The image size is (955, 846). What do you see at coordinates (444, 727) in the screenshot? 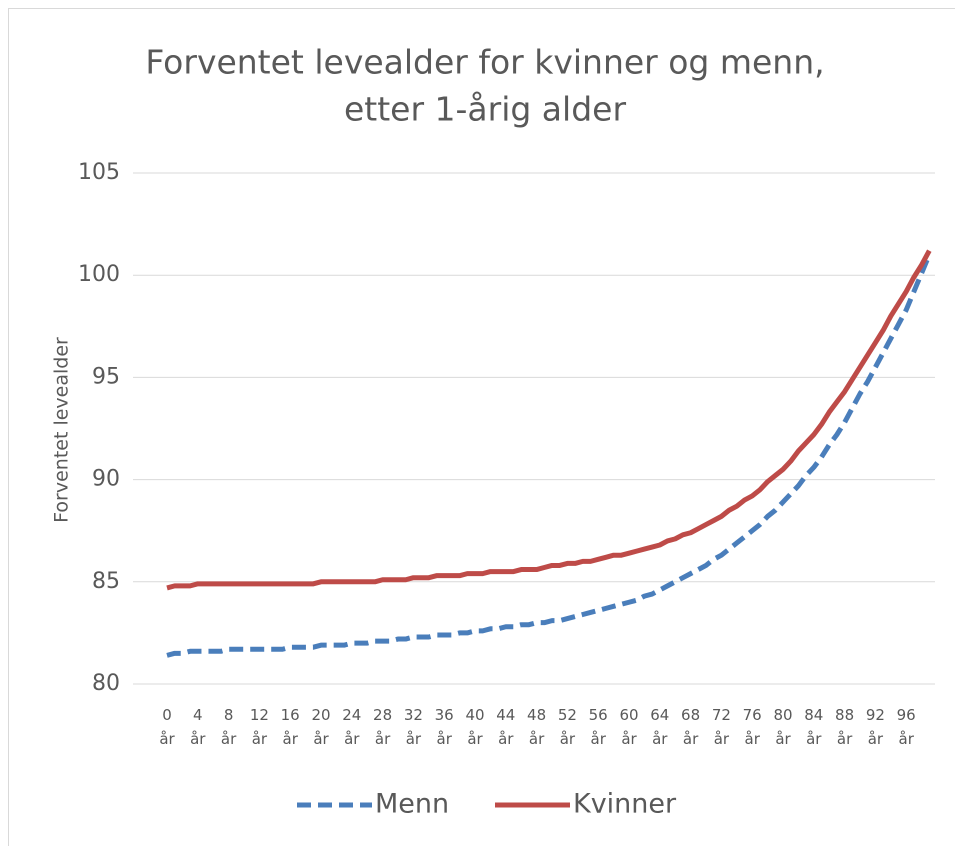
I see `x-tick-label: 36 år` at bounding box center [444, 727].